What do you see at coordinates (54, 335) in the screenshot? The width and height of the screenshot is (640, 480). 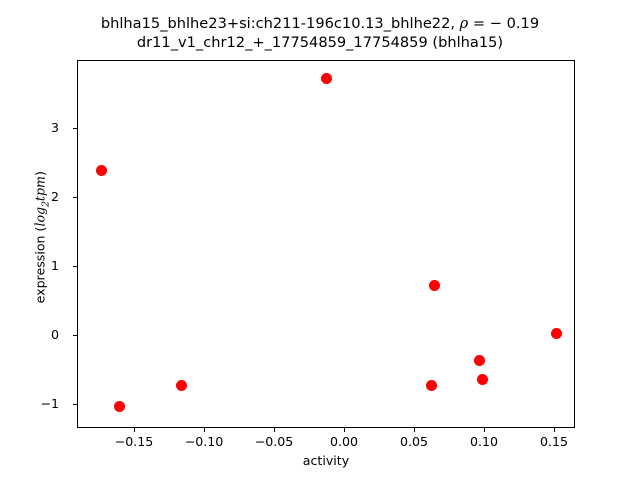 I see `y-tick-label: 0` at bounding box center [54, 335].